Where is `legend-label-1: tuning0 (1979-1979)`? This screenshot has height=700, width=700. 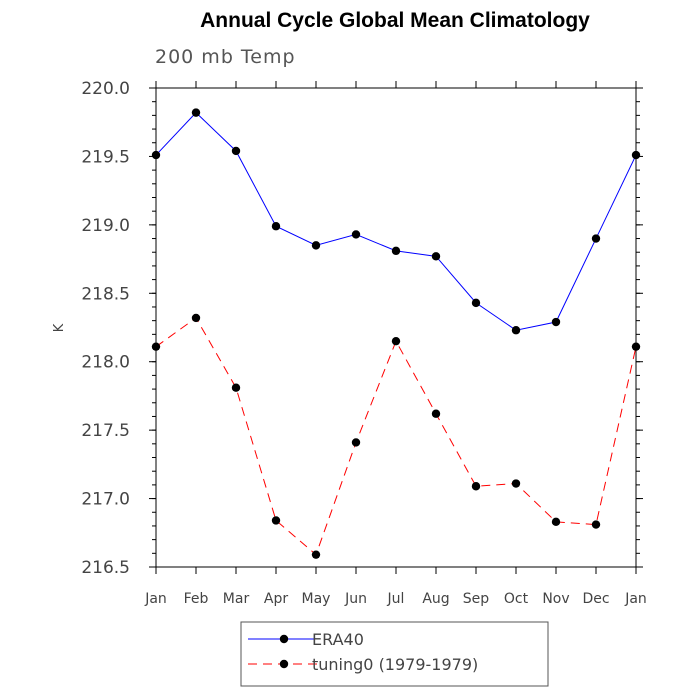 legend-label-1: tuning0 (1979-1979) is located at coordinates (395, 664).